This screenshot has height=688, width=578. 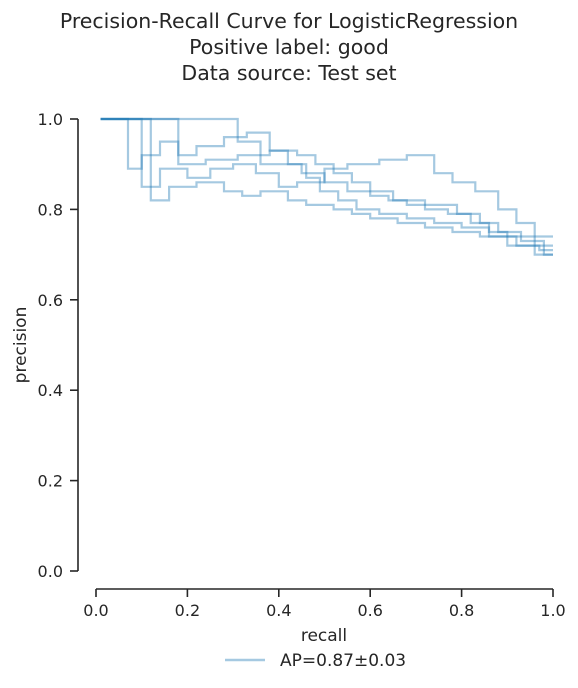 I want to click on y-tick-label: 0.0, so click(x=50, y=571).